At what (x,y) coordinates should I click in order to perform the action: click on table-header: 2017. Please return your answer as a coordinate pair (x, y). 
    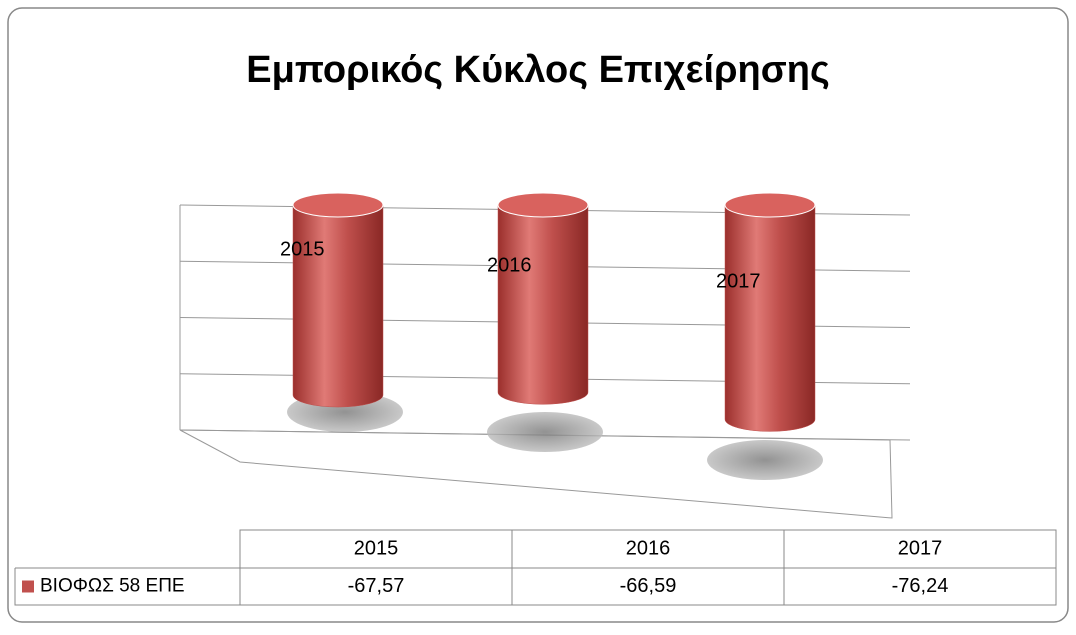
    Looking at the image, I should click on (920, 548).